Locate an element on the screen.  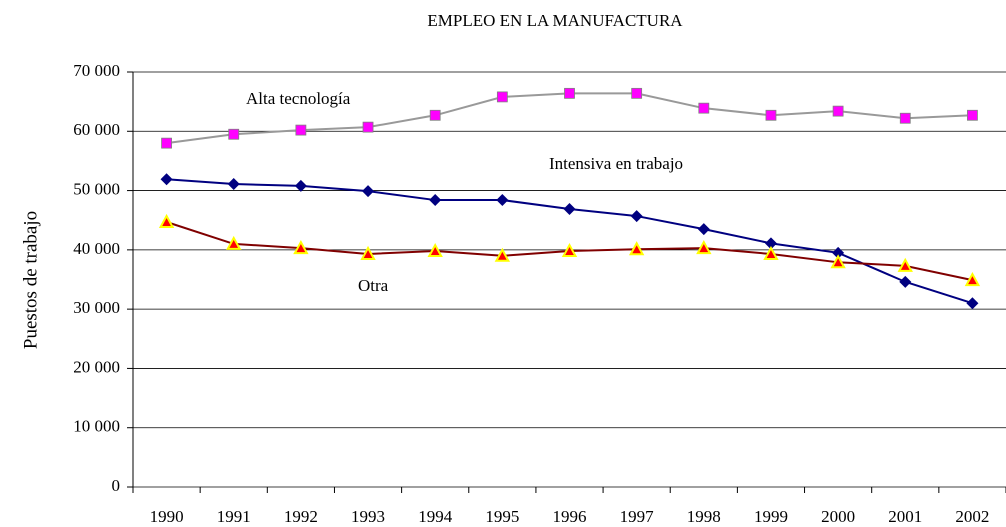
x-tick-label: 1995 is located at coordinates (502, 516).